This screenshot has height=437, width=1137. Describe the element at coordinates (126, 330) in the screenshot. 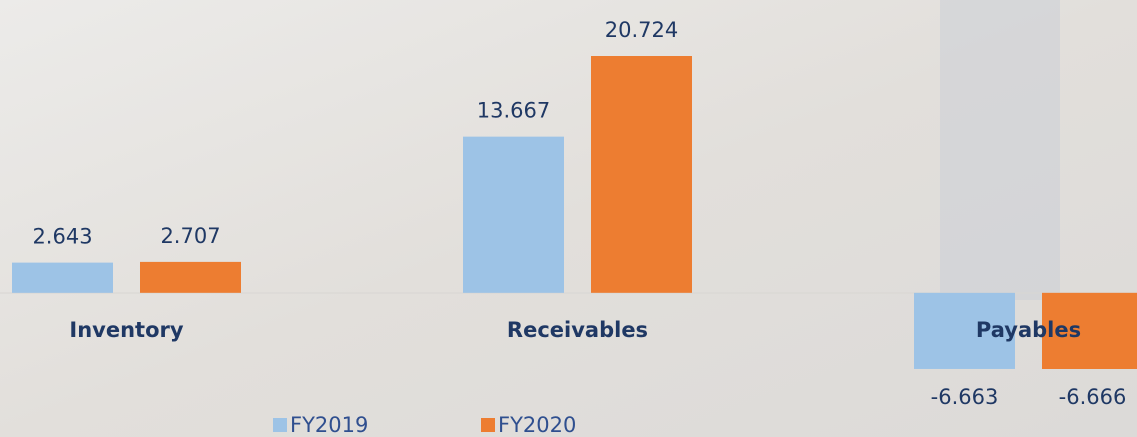

I see `category-label: Inventory` at that location.